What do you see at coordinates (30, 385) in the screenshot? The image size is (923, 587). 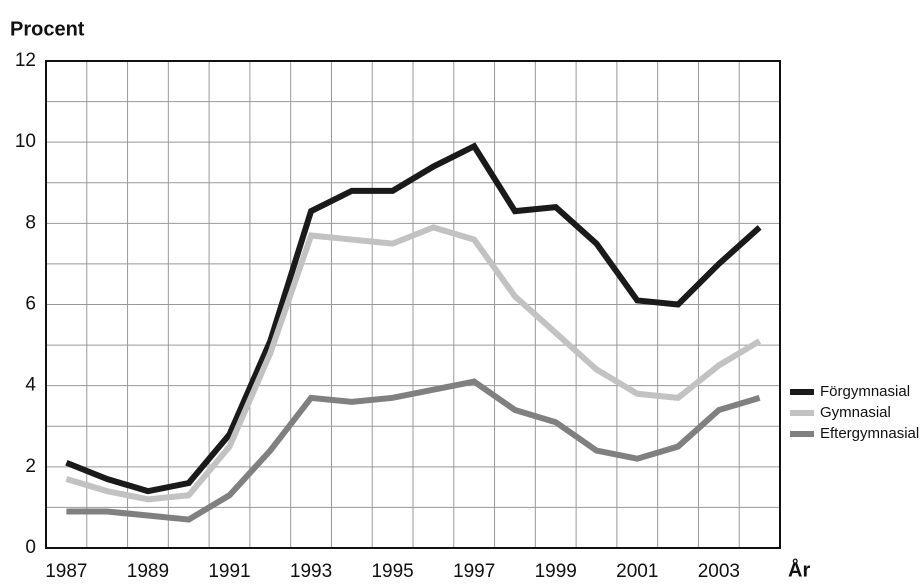 I see `y-tick-label: 4` at bounding box center [30, 385].